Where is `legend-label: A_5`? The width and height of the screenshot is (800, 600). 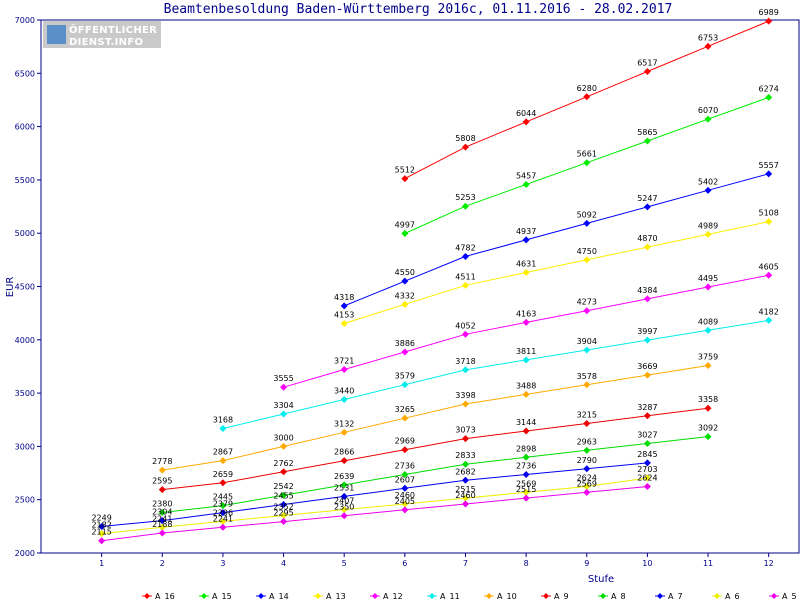
legend-label: A_5 is located at coordinates (789, 596).